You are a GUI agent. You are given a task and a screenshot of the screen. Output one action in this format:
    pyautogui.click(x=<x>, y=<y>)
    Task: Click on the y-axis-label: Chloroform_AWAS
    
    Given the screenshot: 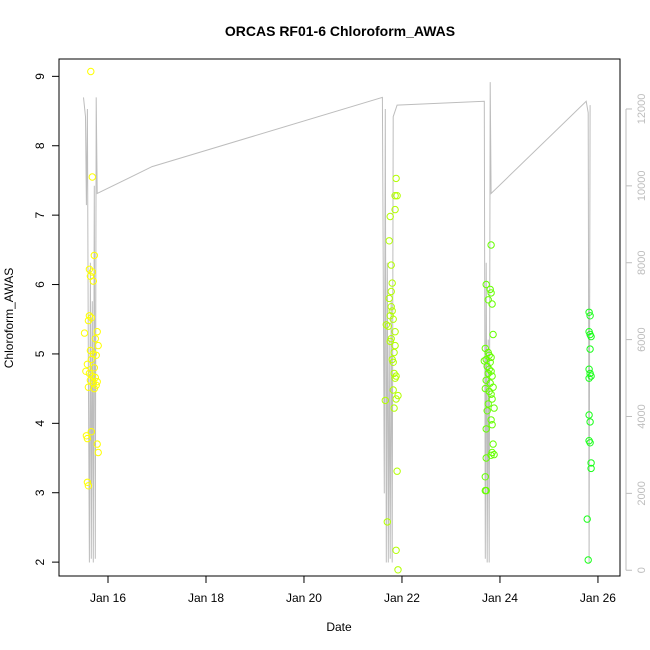 What is the action you would take?
    pyautogui.click(x=9, y=318)
    